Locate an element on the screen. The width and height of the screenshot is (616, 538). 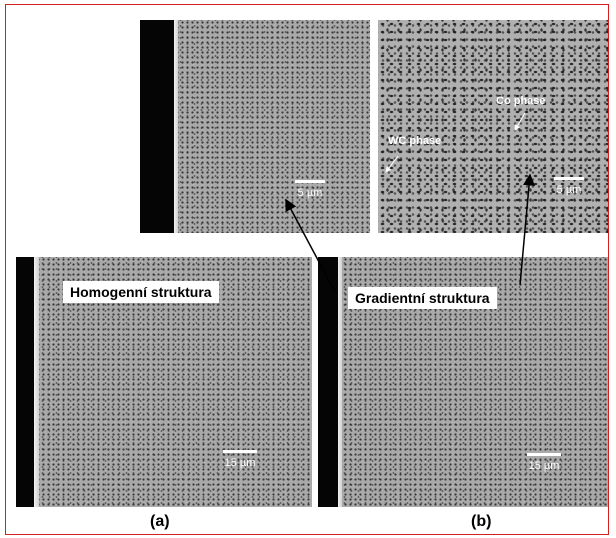
gradient-structure-label: Gradientní struktura is located at coordinates (422, 298).